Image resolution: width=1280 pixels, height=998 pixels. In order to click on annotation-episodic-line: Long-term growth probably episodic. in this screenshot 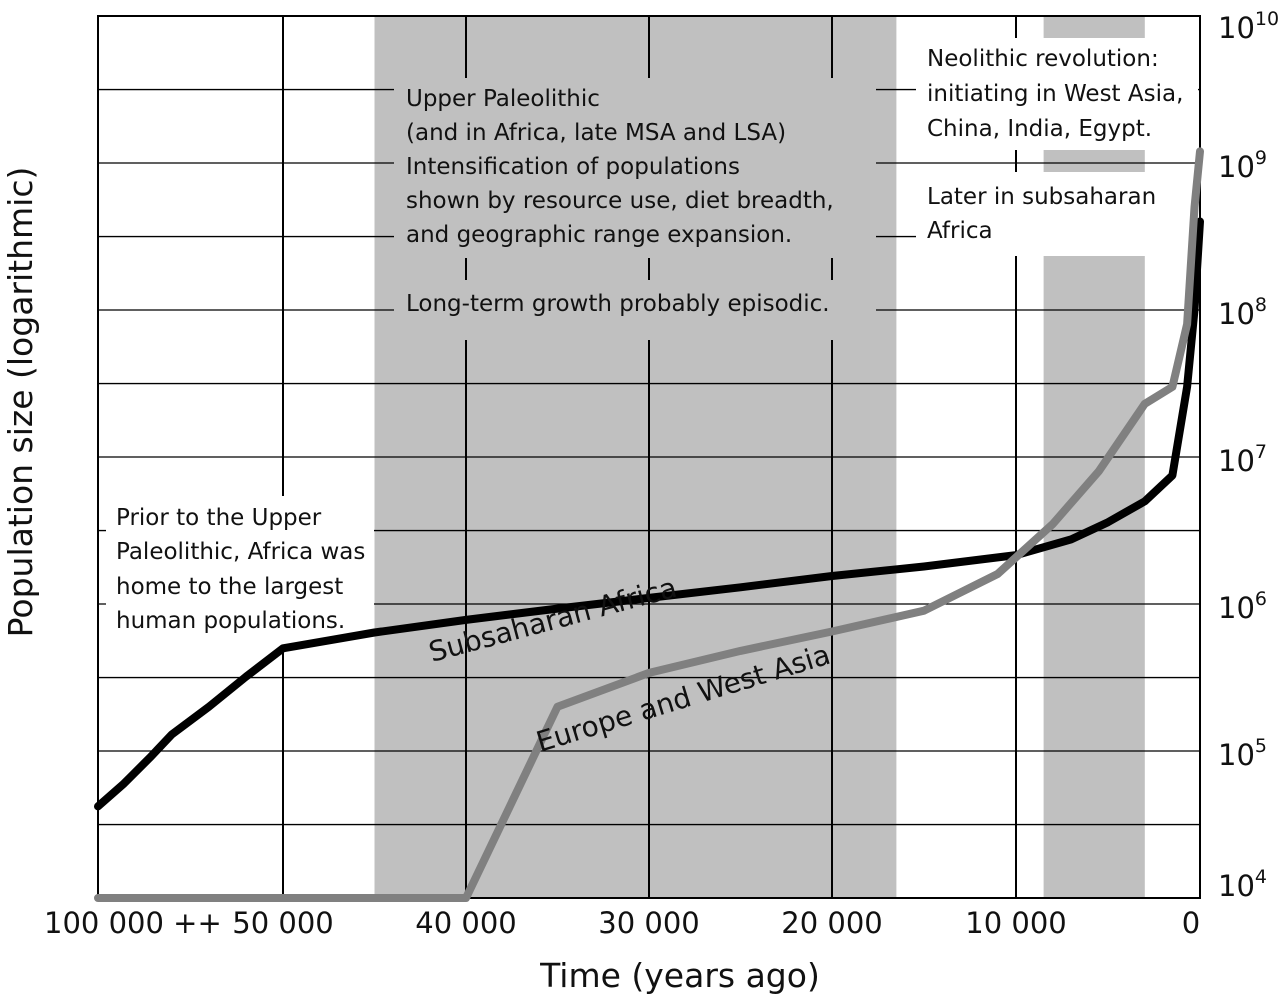, I will do `click(618, 304)`.